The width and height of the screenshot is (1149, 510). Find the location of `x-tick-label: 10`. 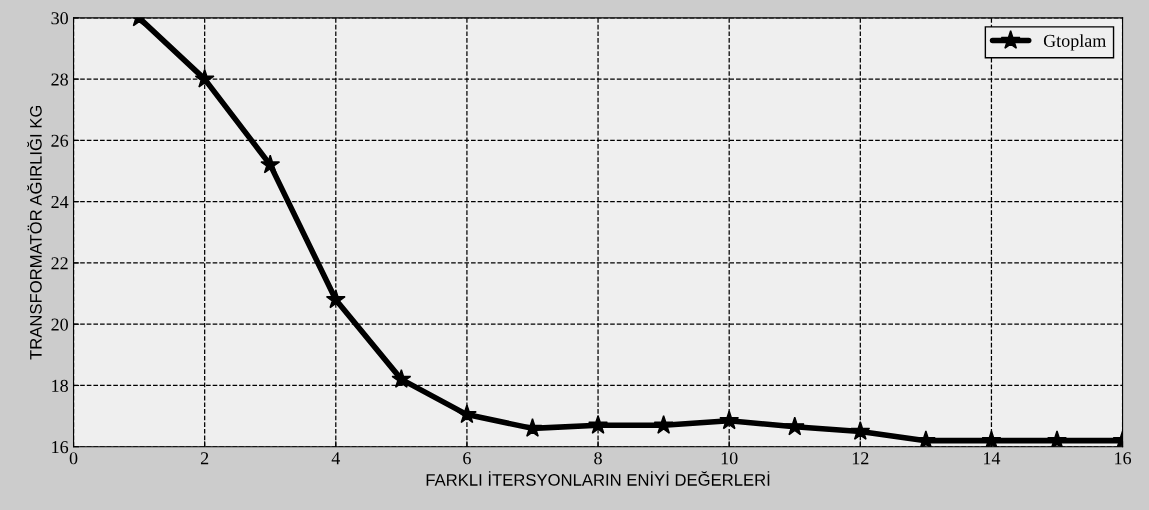

x-tick-label: 10 is located at coordinates (729, 458).